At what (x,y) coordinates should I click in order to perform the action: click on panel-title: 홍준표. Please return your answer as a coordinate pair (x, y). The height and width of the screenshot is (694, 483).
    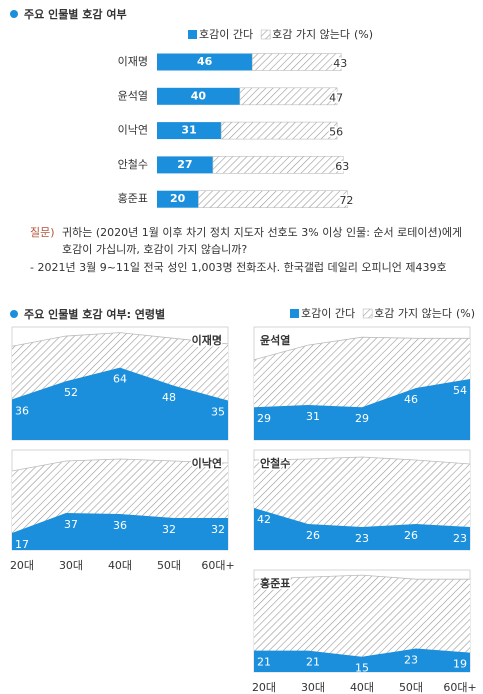
    Looking at the image, I should click on (275, 583).